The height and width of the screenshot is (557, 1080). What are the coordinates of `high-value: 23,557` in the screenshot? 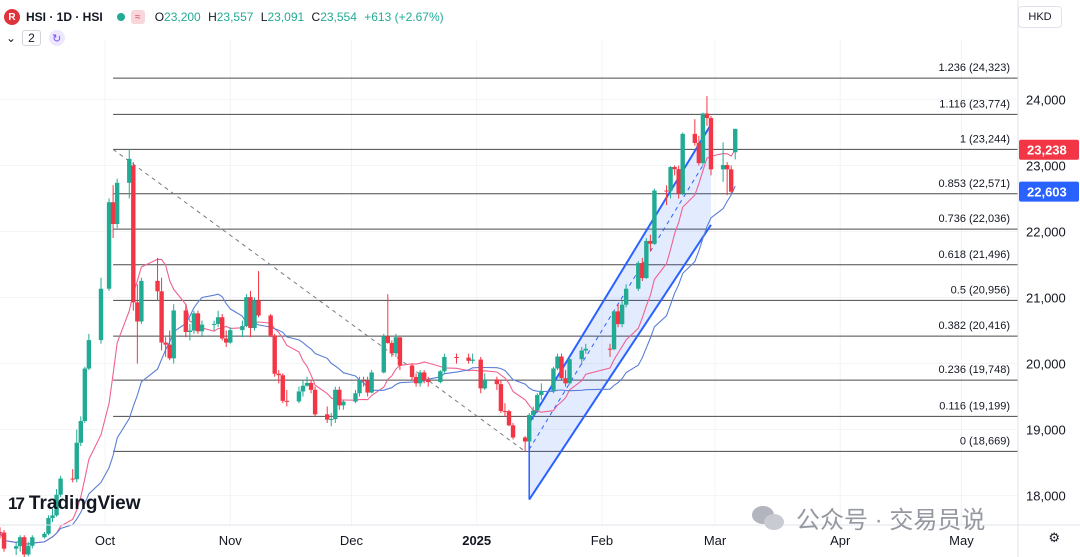 It's located at (235, 17).